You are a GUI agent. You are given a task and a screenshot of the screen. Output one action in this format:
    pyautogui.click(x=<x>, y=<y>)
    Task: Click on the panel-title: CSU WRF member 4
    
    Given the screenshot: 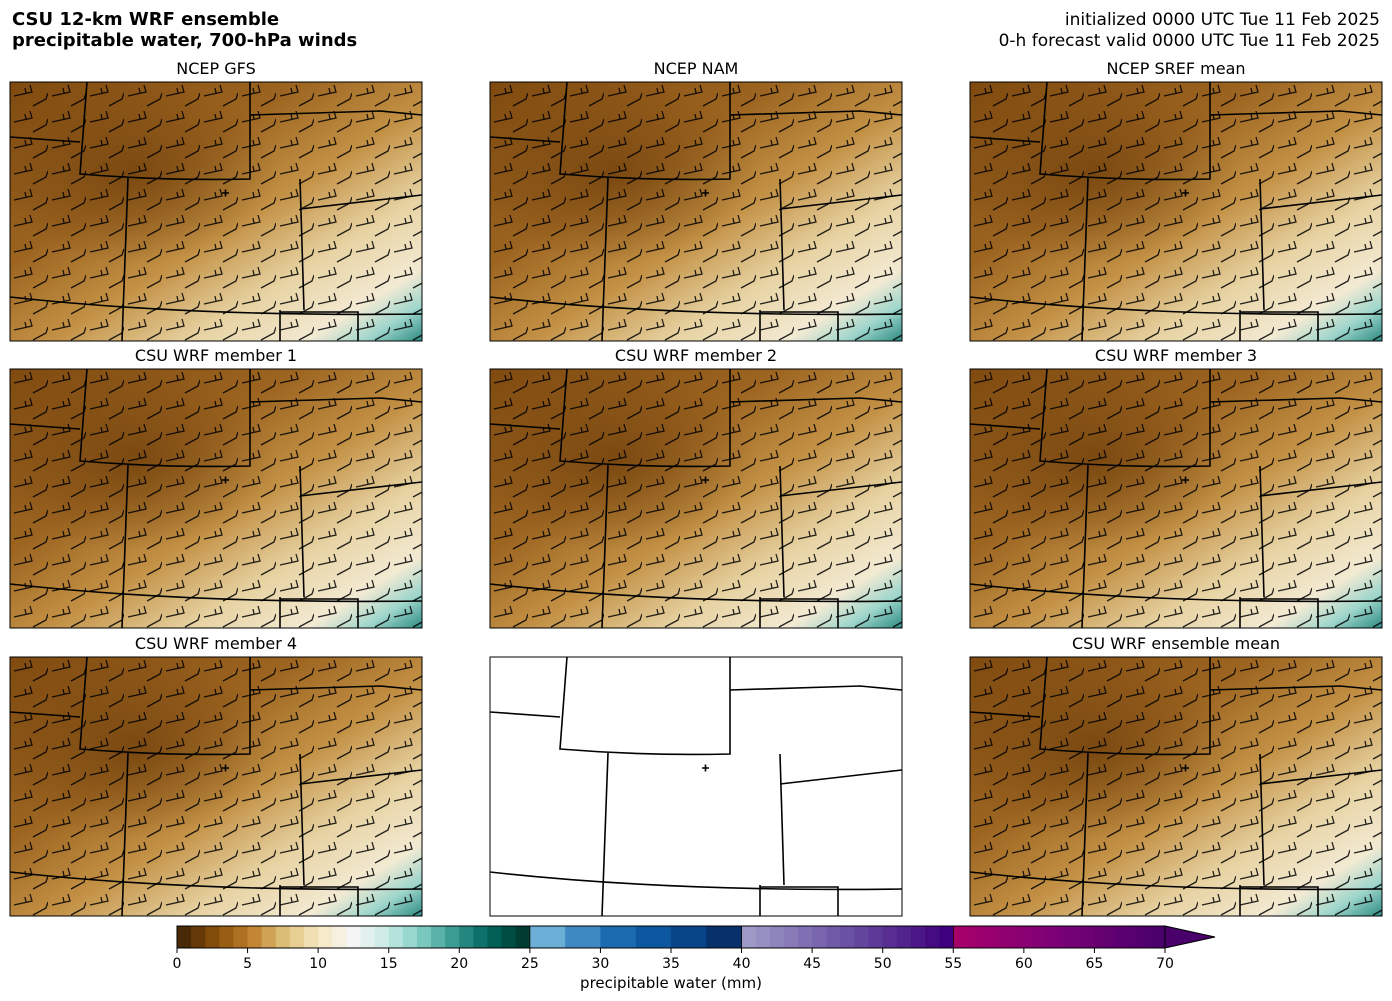 What is the action you would take?
    pyautogui.click(x=216, y=643)
    